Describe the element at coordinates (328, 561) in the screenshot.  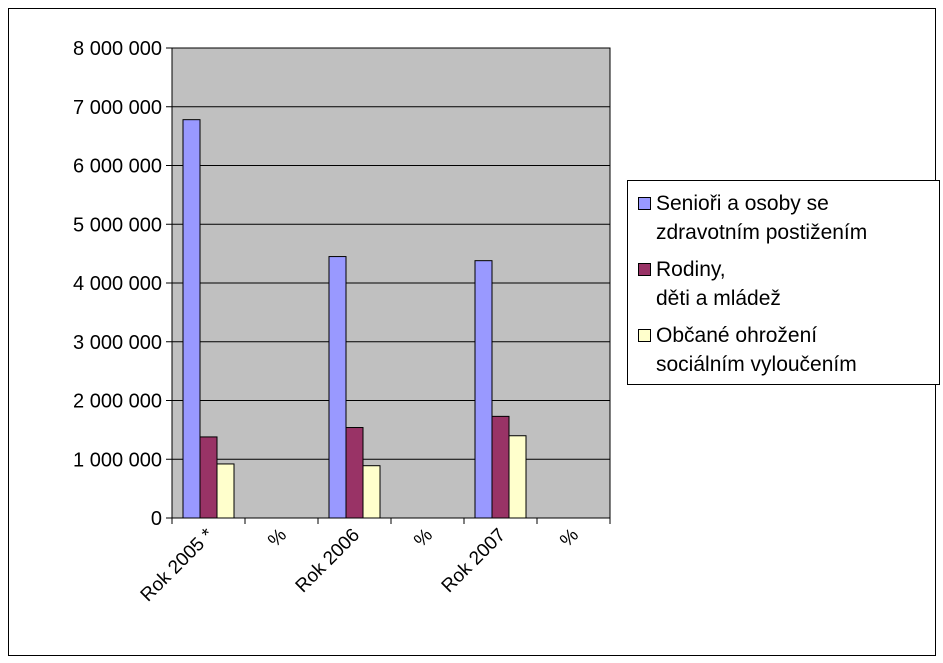
I see `x-tick-label: Rok 2006` at that location.